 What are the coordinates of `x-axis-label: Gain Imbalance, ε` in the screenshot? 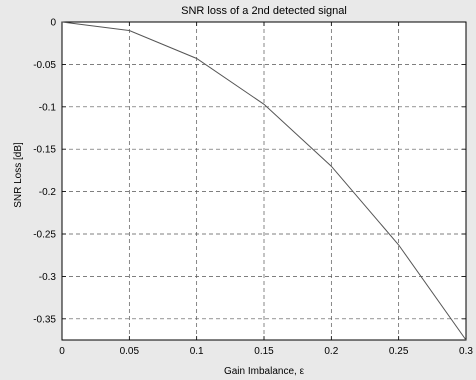 It's located at (264, 371).